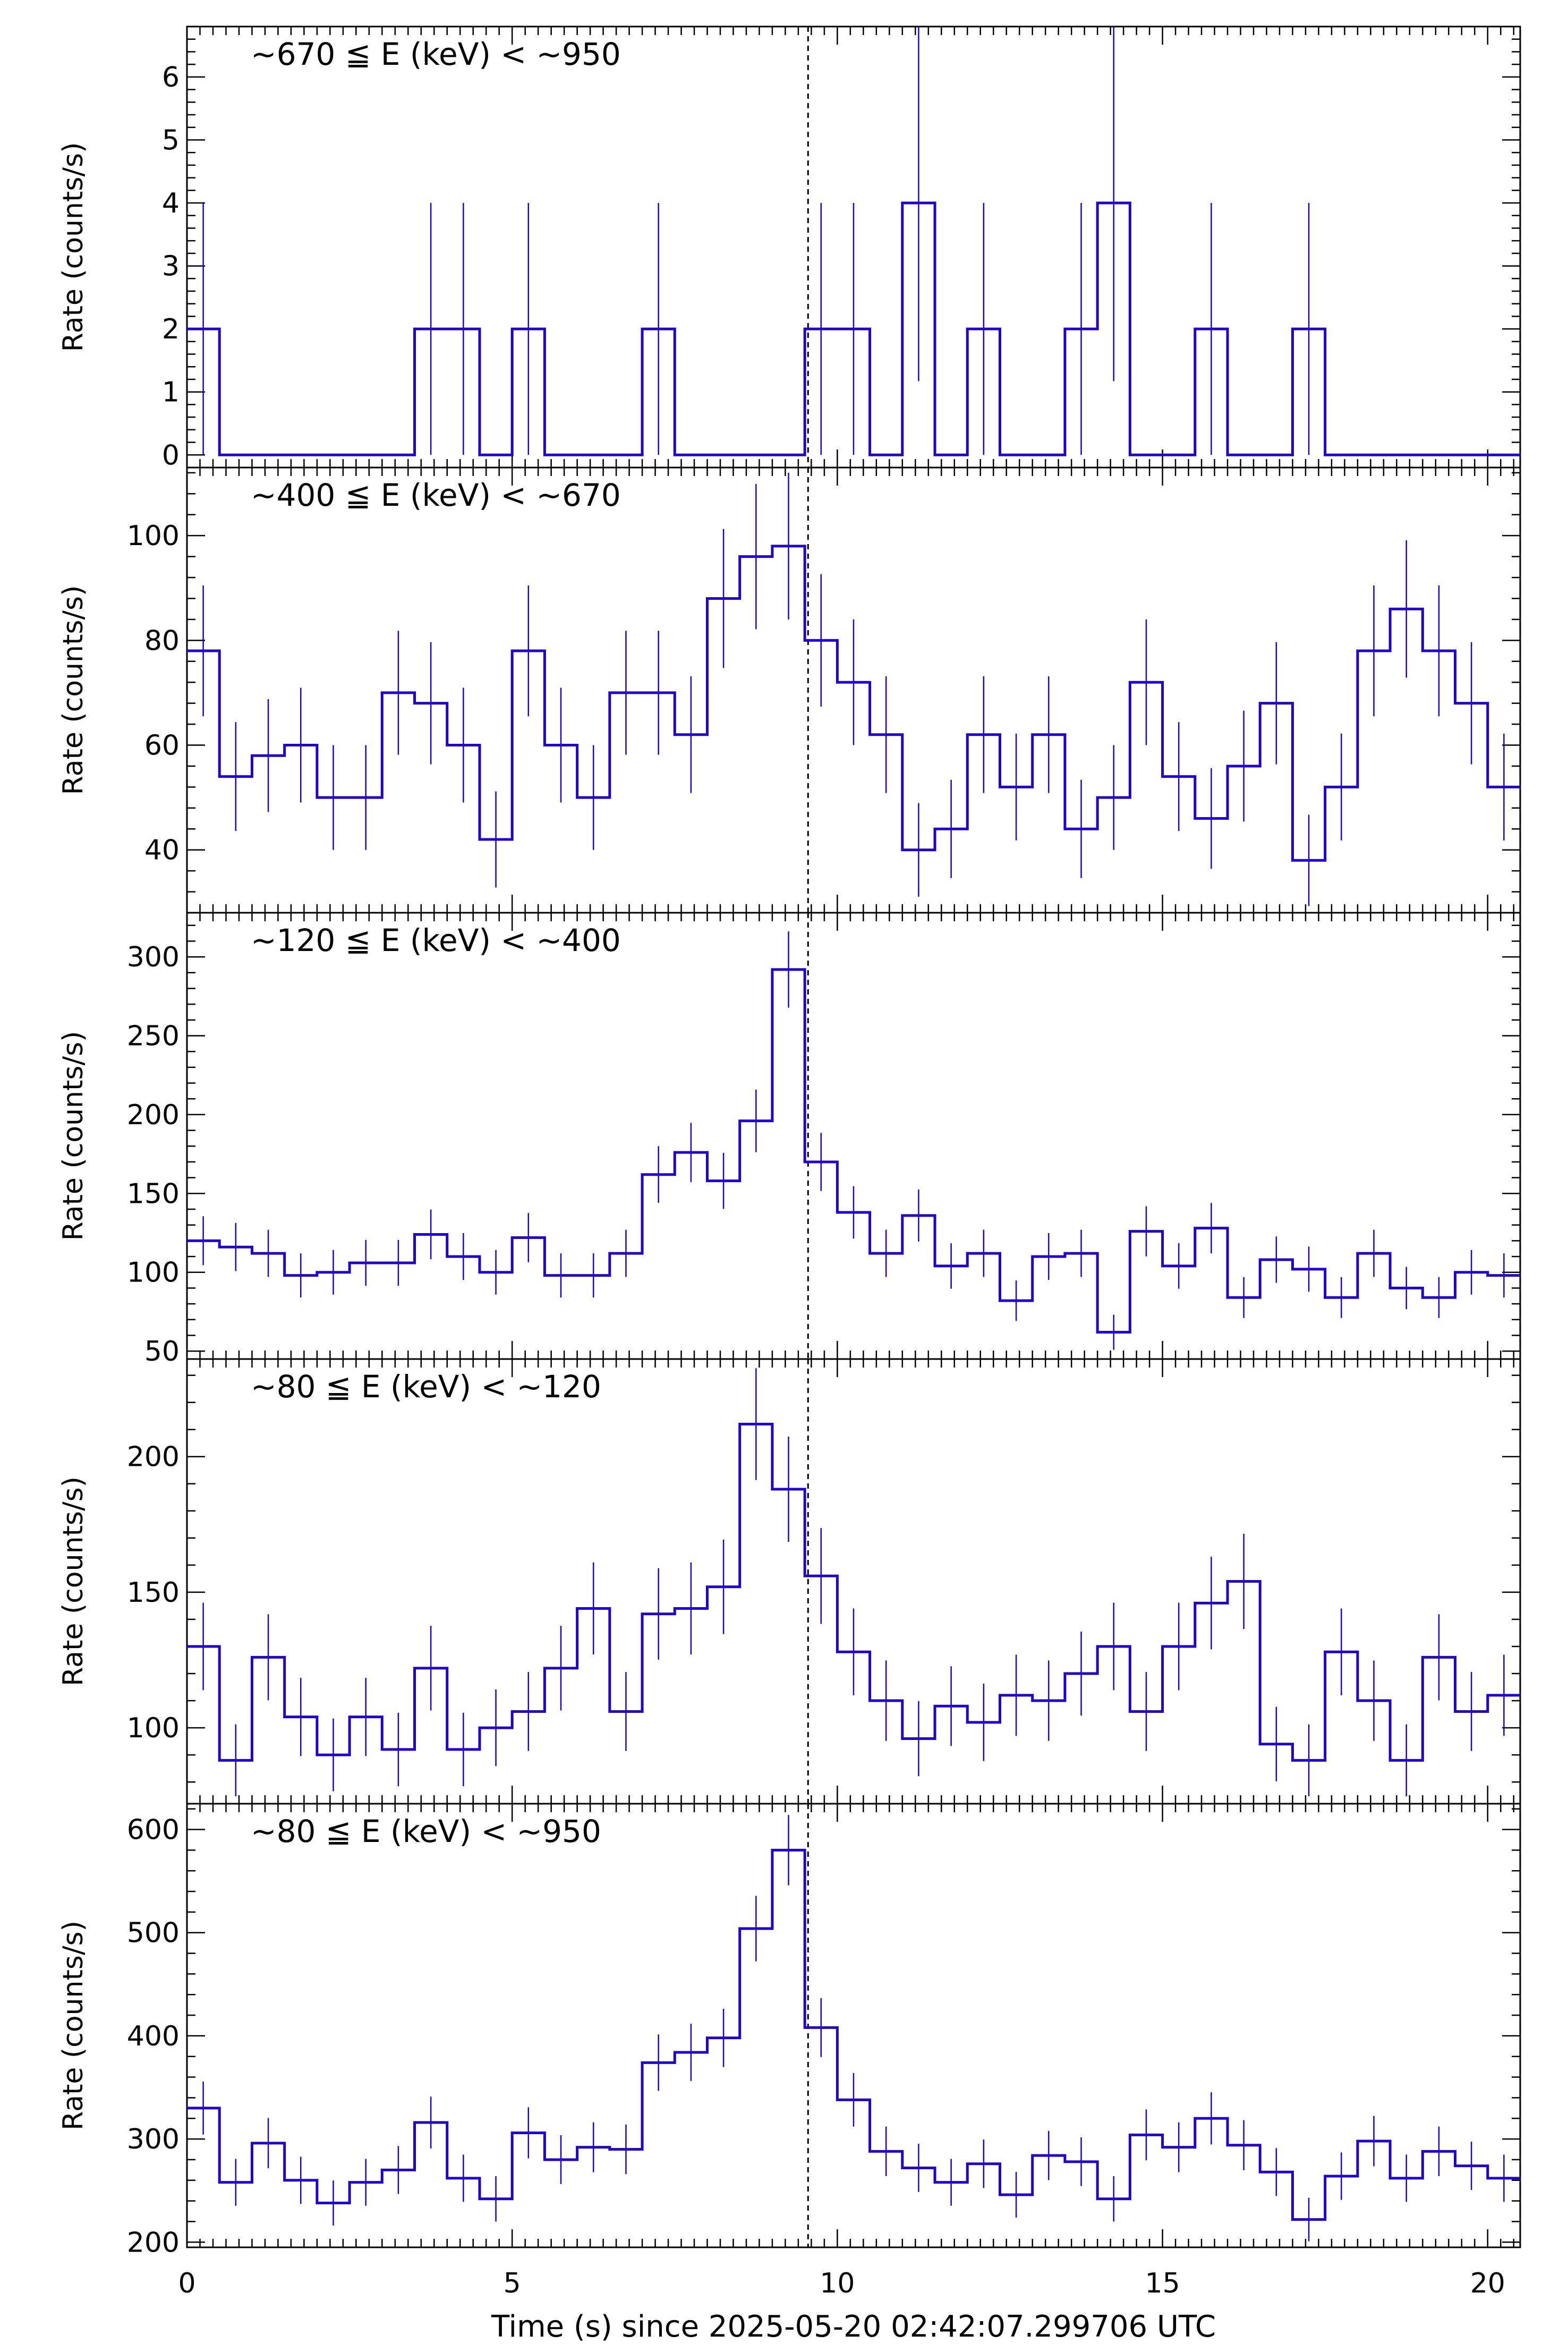 The height and width of the screenshot is (2352, 1568). I want to click on y-tick-label: 250, so click(154, 1036).